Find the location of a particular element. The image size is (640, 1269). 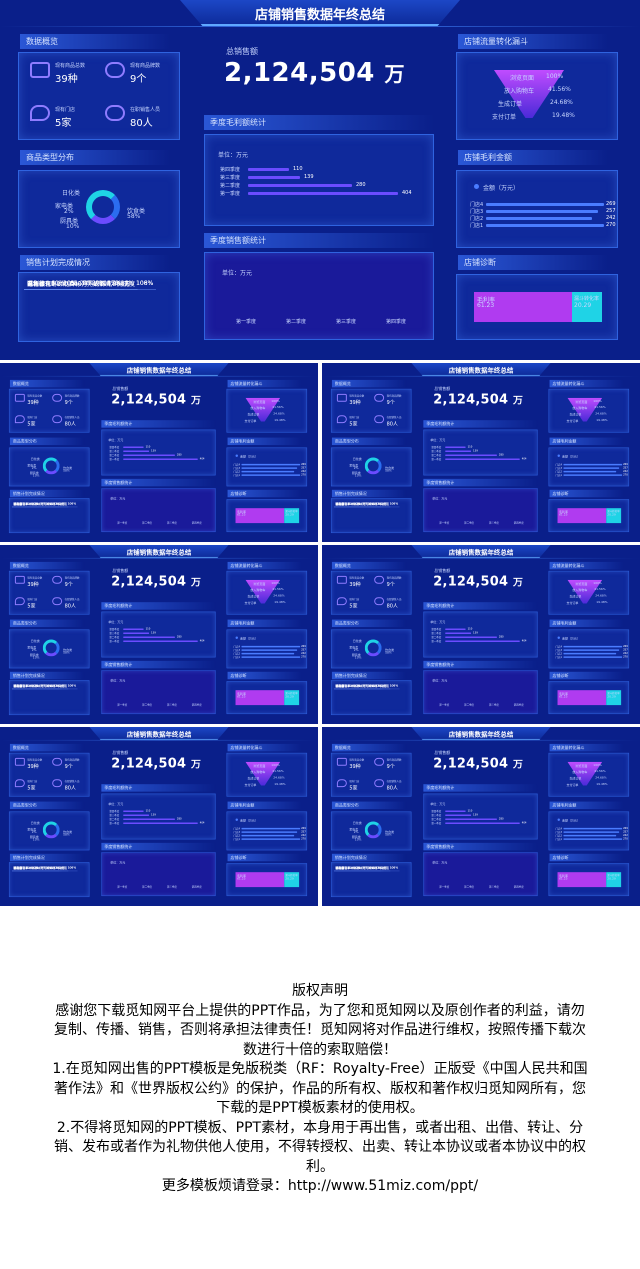

kpi-value: 5家 is located at coordinates (31, 788).